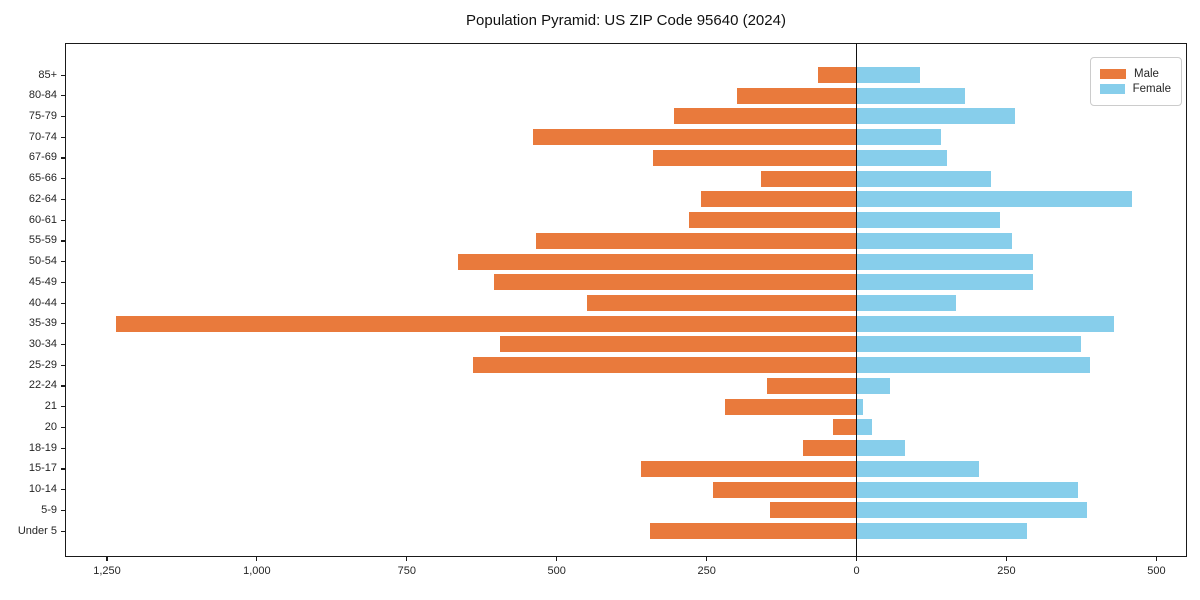 Image resolution: width=1200 pixels, height=600 pixels. I want to click on legend-label-male: Male, so click(1146, 74).